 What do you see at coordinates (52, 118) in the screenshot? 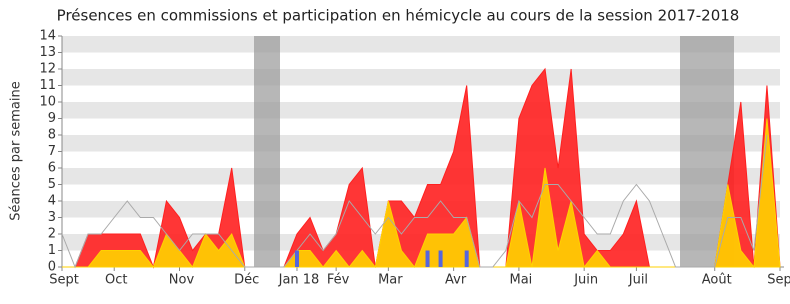
I see `y-tick-label: 9` at bounding box center [52, 118].